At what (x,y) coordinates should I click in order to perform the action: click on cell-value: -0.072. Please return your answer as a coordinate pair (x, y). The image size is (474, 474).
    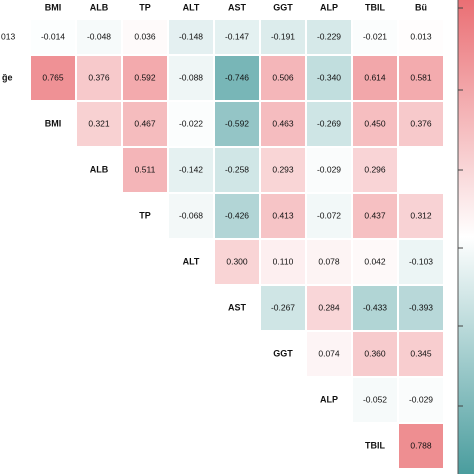
    Looking at the image, I should click on (329, 215).